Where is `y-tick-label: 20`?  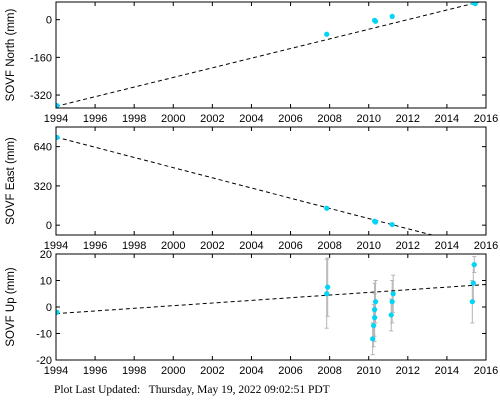 y-tick-label: 20 is located at coordinates (46, 255).